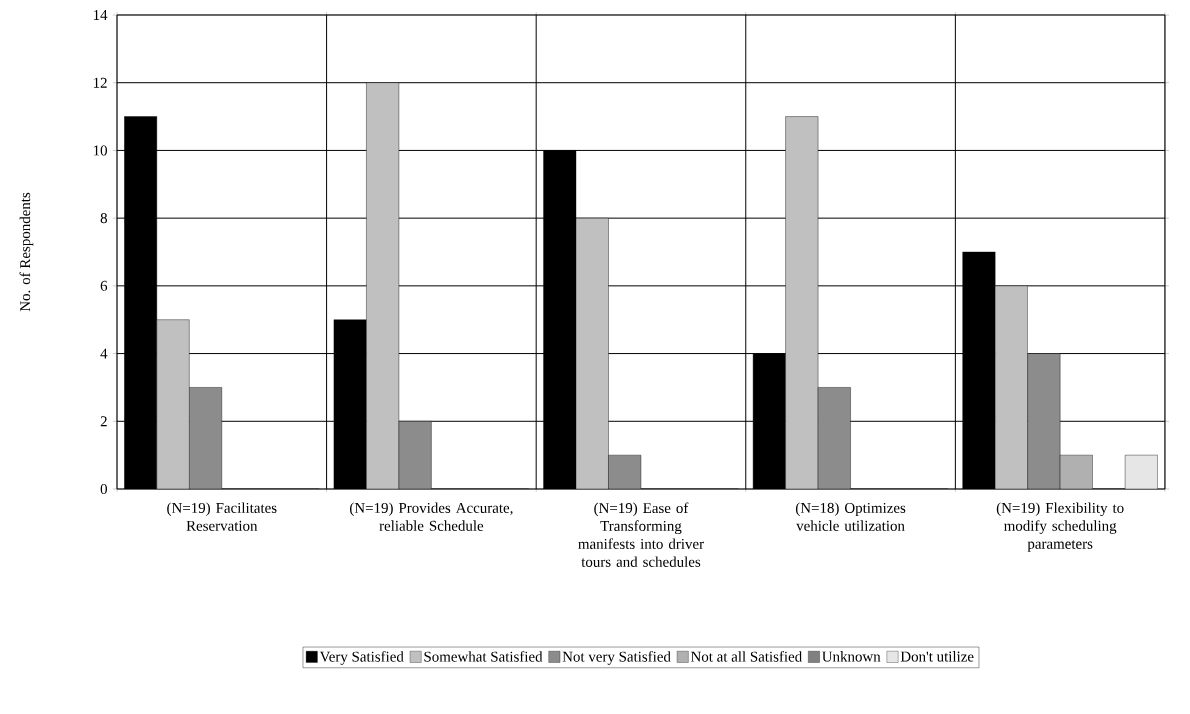 The image size is (1190, 714). I want to click on y-tick-label: 10, so click(100, 150).